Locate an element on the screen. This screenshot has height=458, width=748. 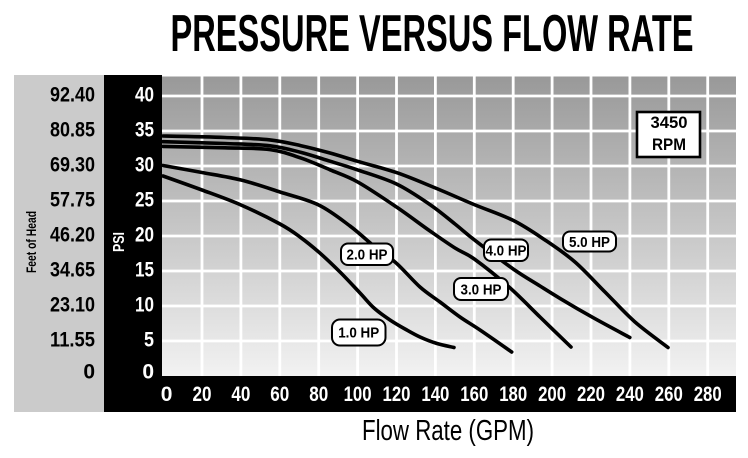
svg-text: 57.75 is located at coordinates (72, 200).